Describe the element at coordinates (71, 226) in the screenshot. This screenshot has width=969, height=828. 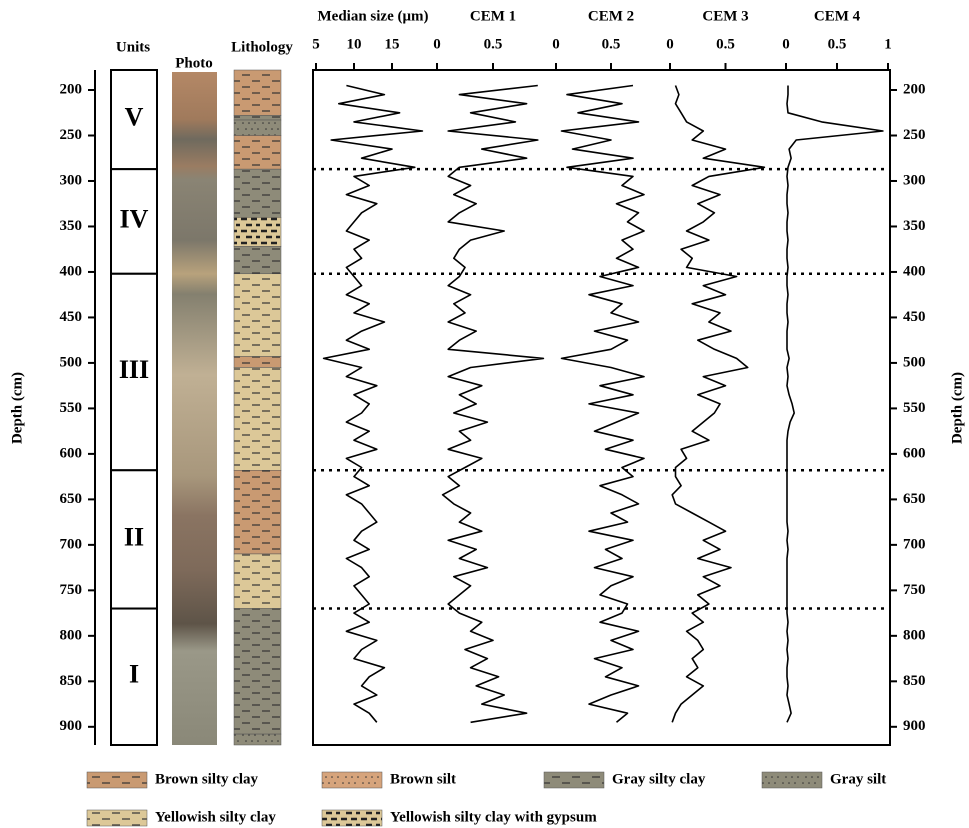
I see `y-tick-label: 350` at that location.